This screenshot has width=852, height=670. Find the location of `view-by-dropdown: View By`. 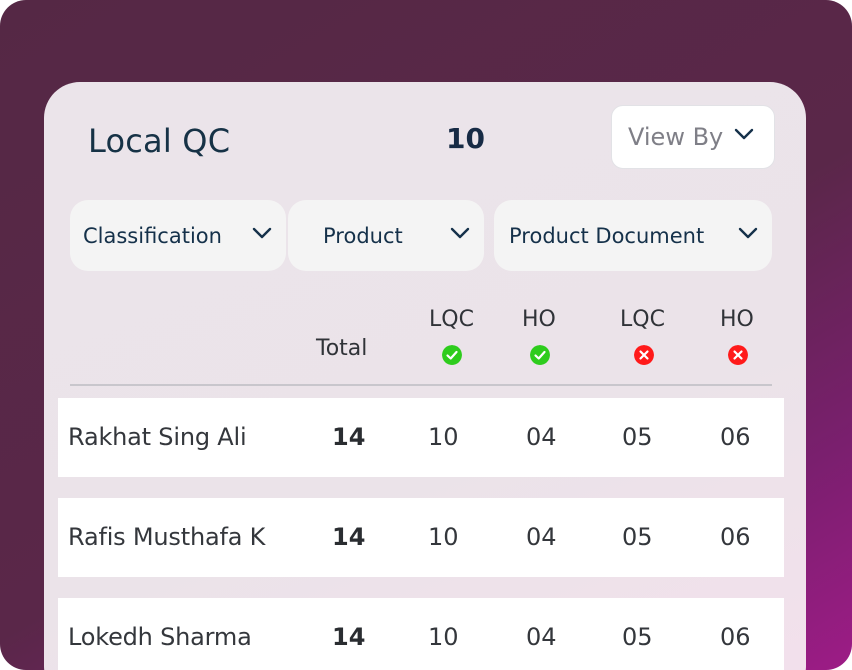

view-by-dropdown: View By is located at coordinates (693, 137).